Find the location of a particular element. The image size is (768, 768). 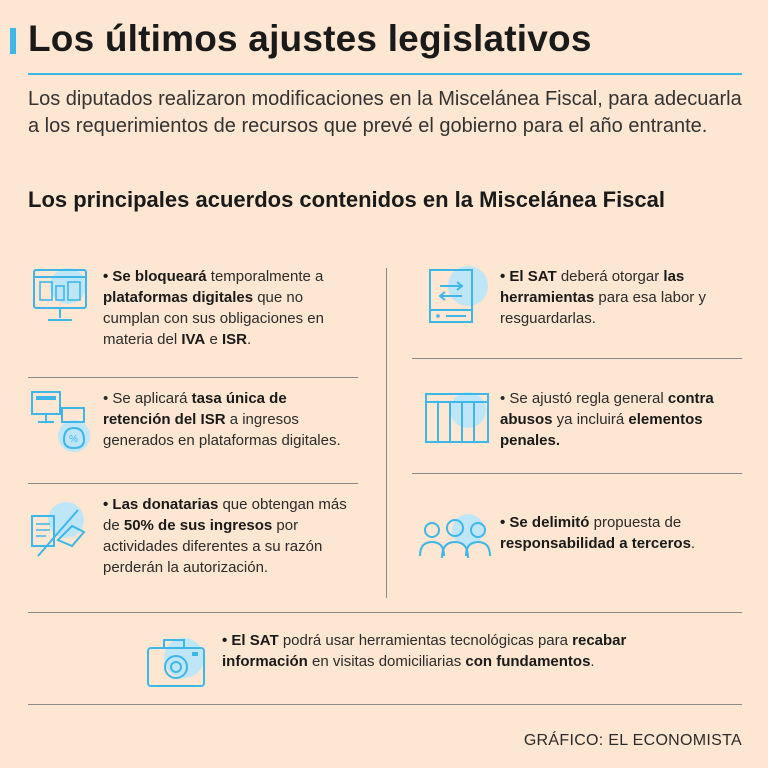

graphic-credit: GRÁFICO: EL ECONOMISTA is located at coordinates (632, 740).